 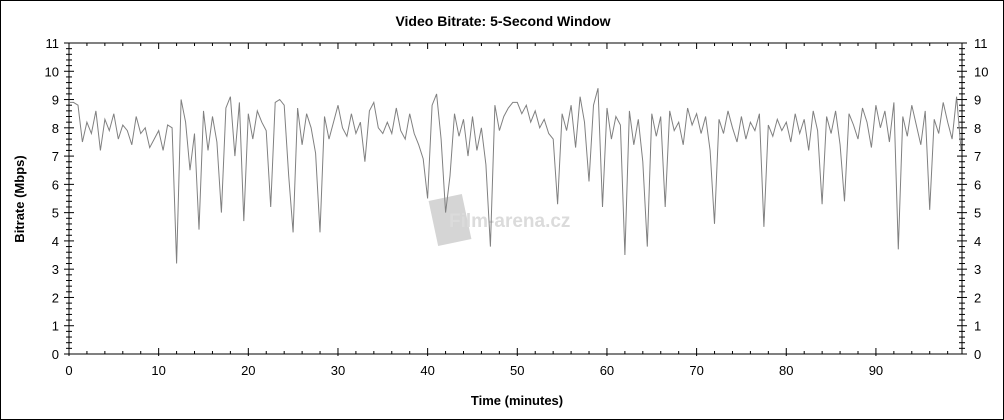 I want to click on chart-title: Video Bitrate: 5-Second Window, so click(x=502, y=21).